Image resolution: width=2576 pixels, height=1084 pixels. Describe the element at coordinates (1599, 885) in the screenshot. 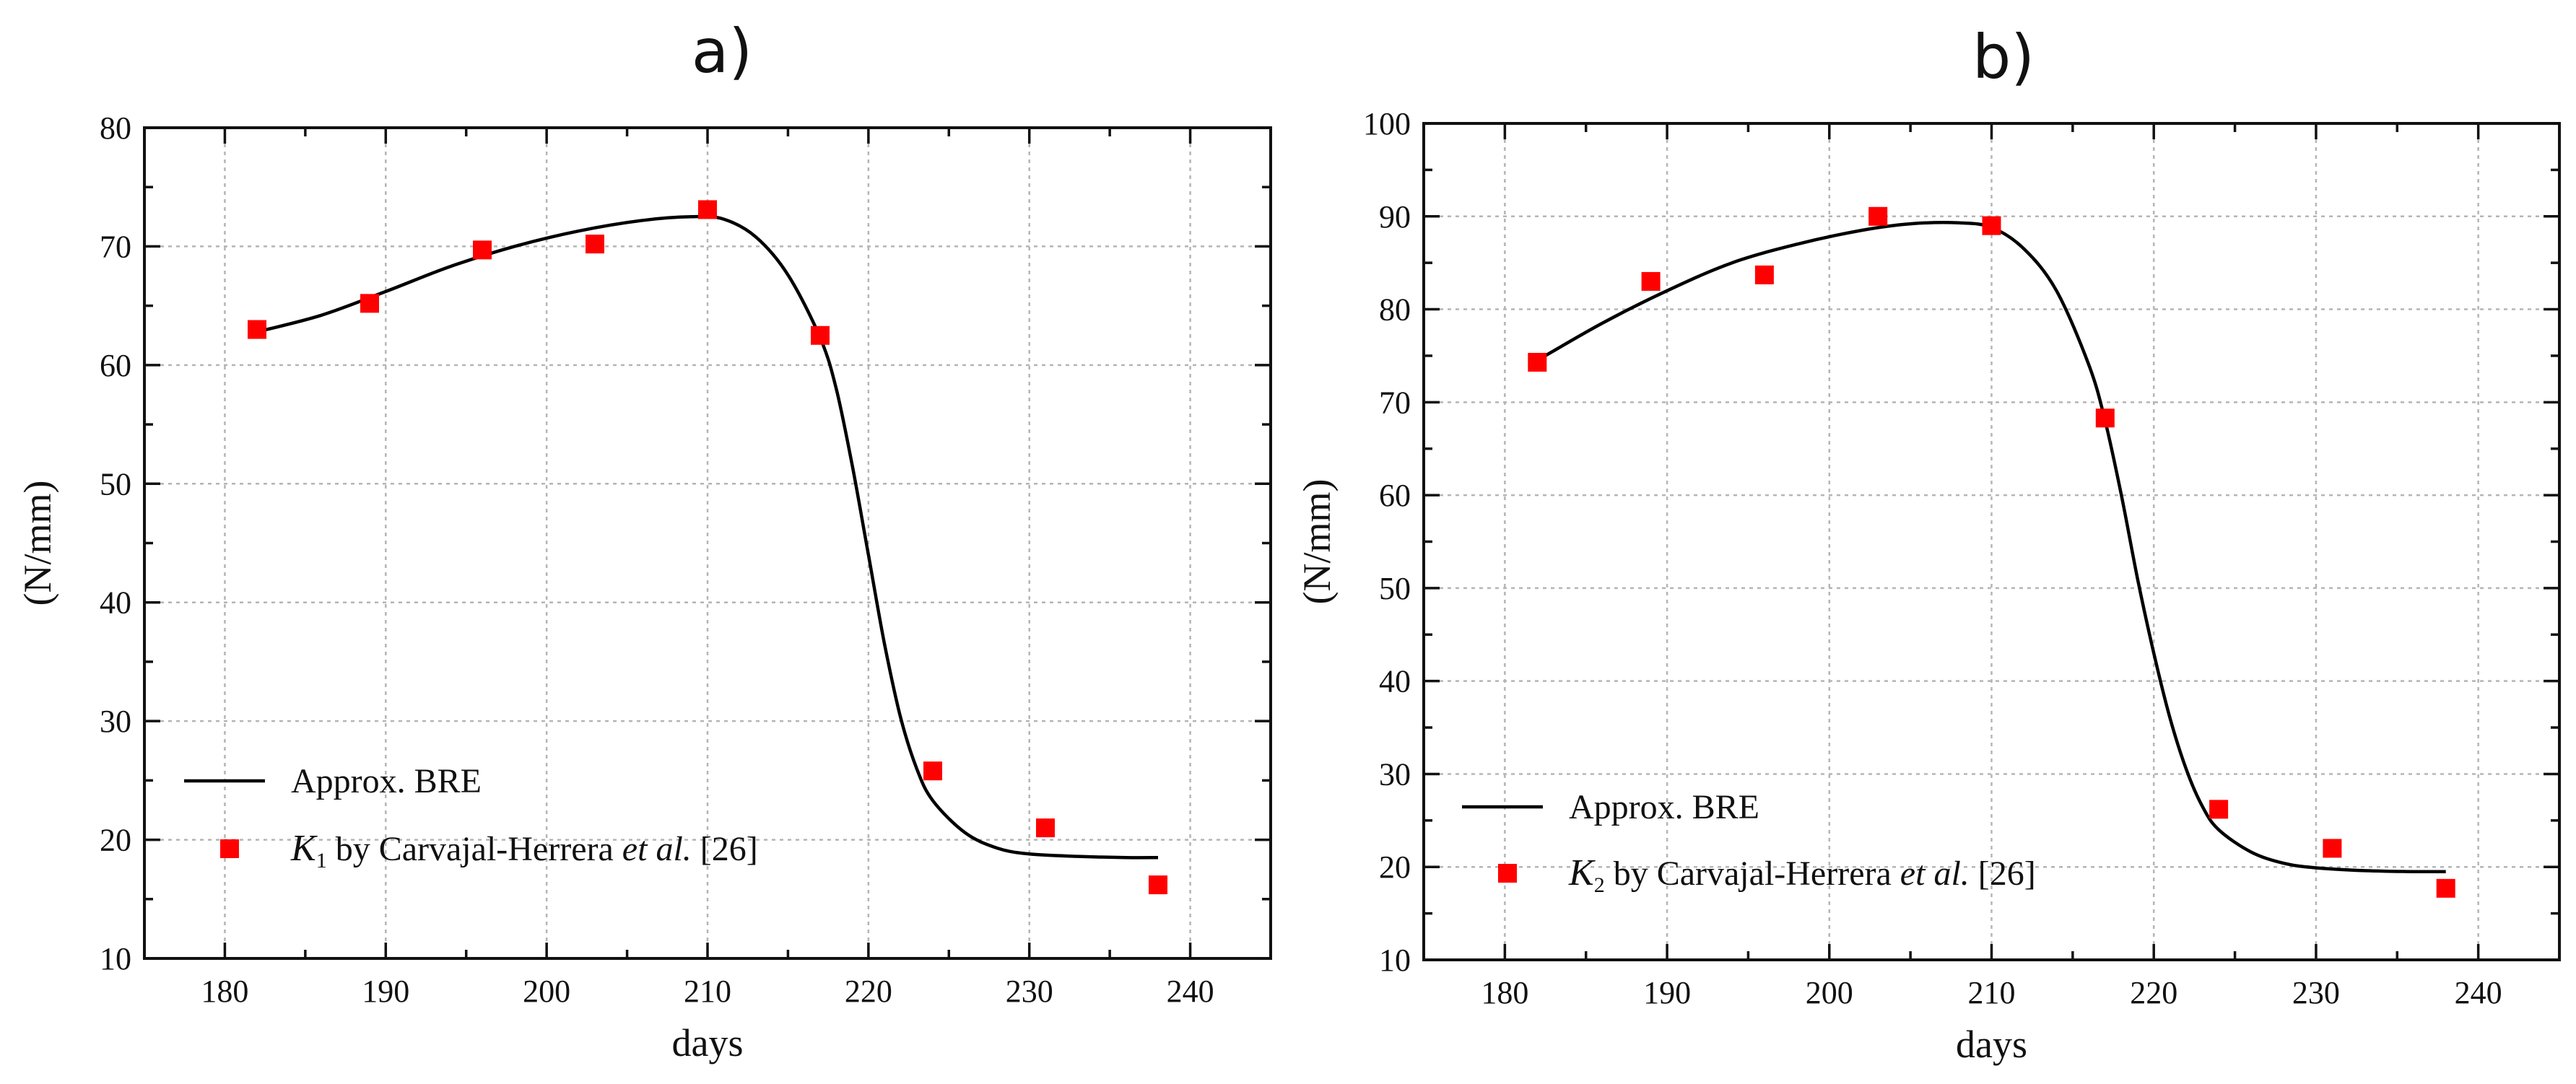

I see `legend-k-subscript: 2` at that location.